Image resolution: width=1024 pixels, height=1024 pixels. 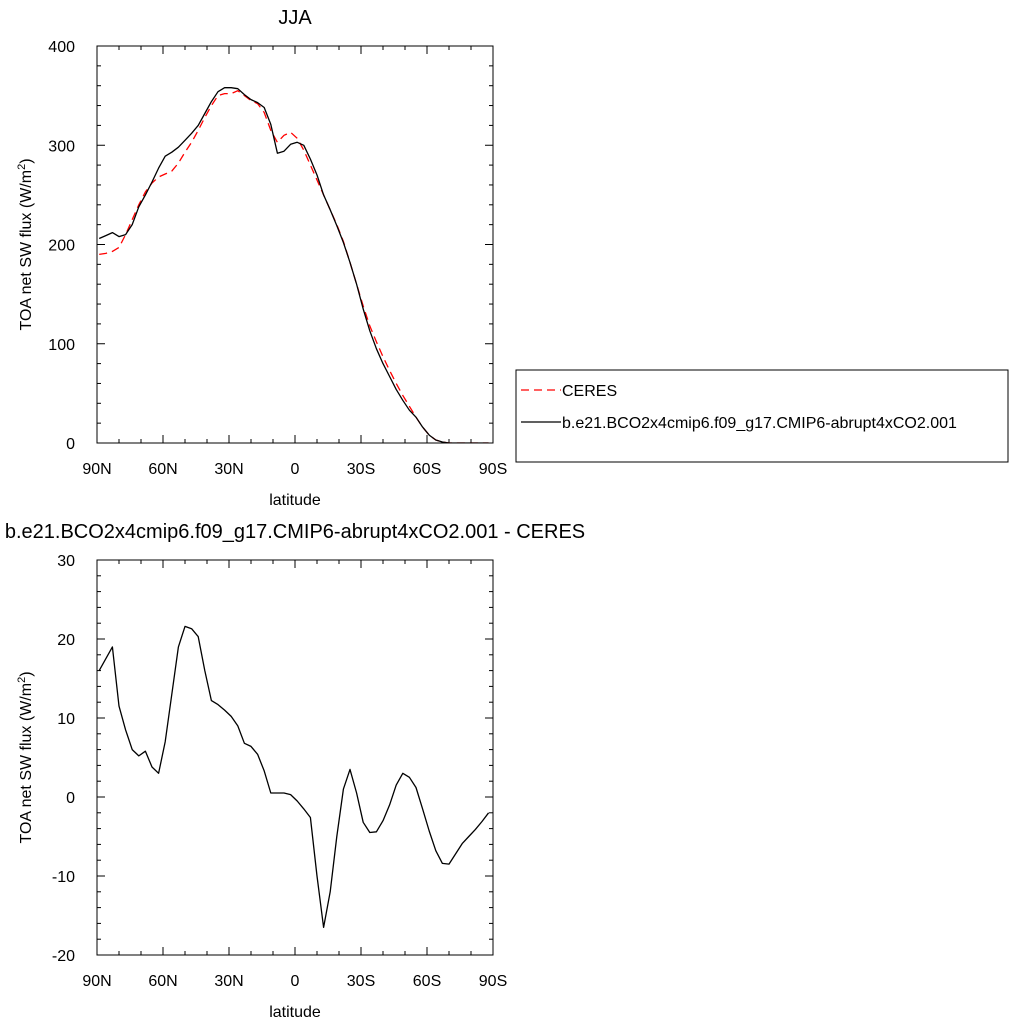 What do you see at coordinates (63, 877) in the screenshot?
I see `y-tick-label: -10` at bounding box center [63, 877].